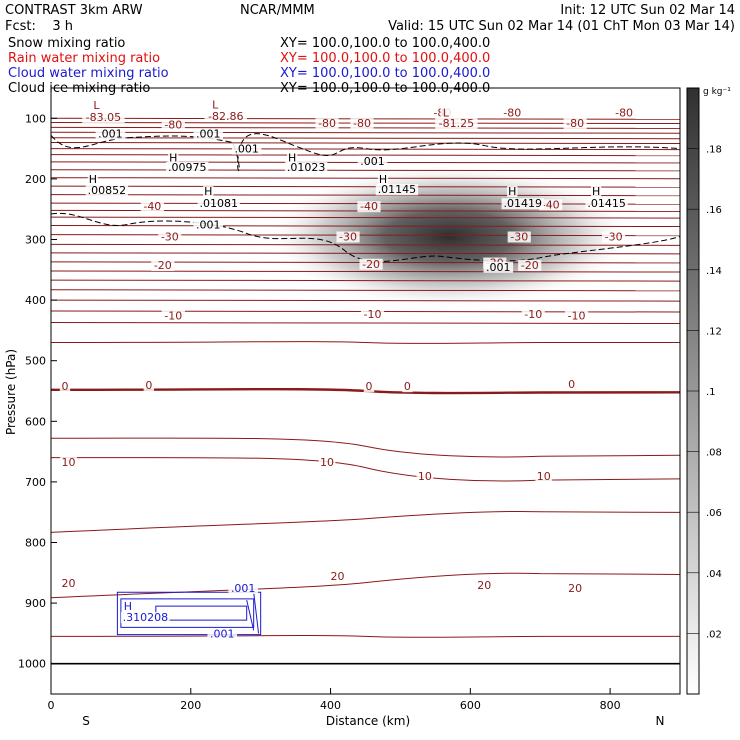  What do you see at coordinates (456, 123) in the screenshot?
I see `temperature-extrema-label: -81.25` at bounding box center [456, 123].